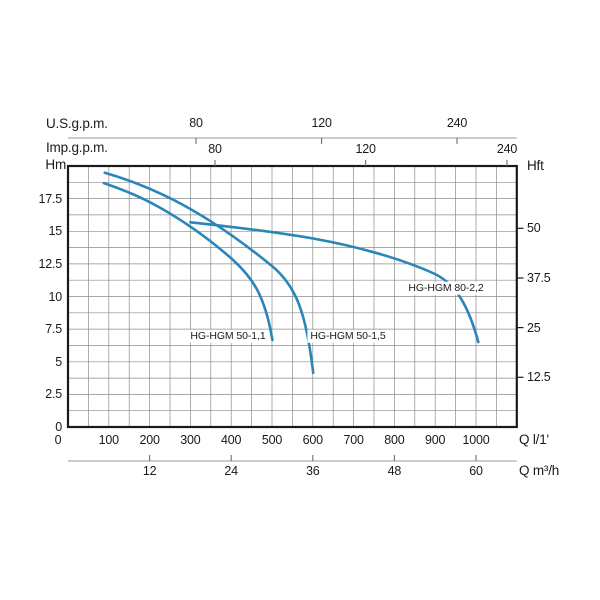  I want to click on tick-q-m3h-36: 36, so click(313, 471).